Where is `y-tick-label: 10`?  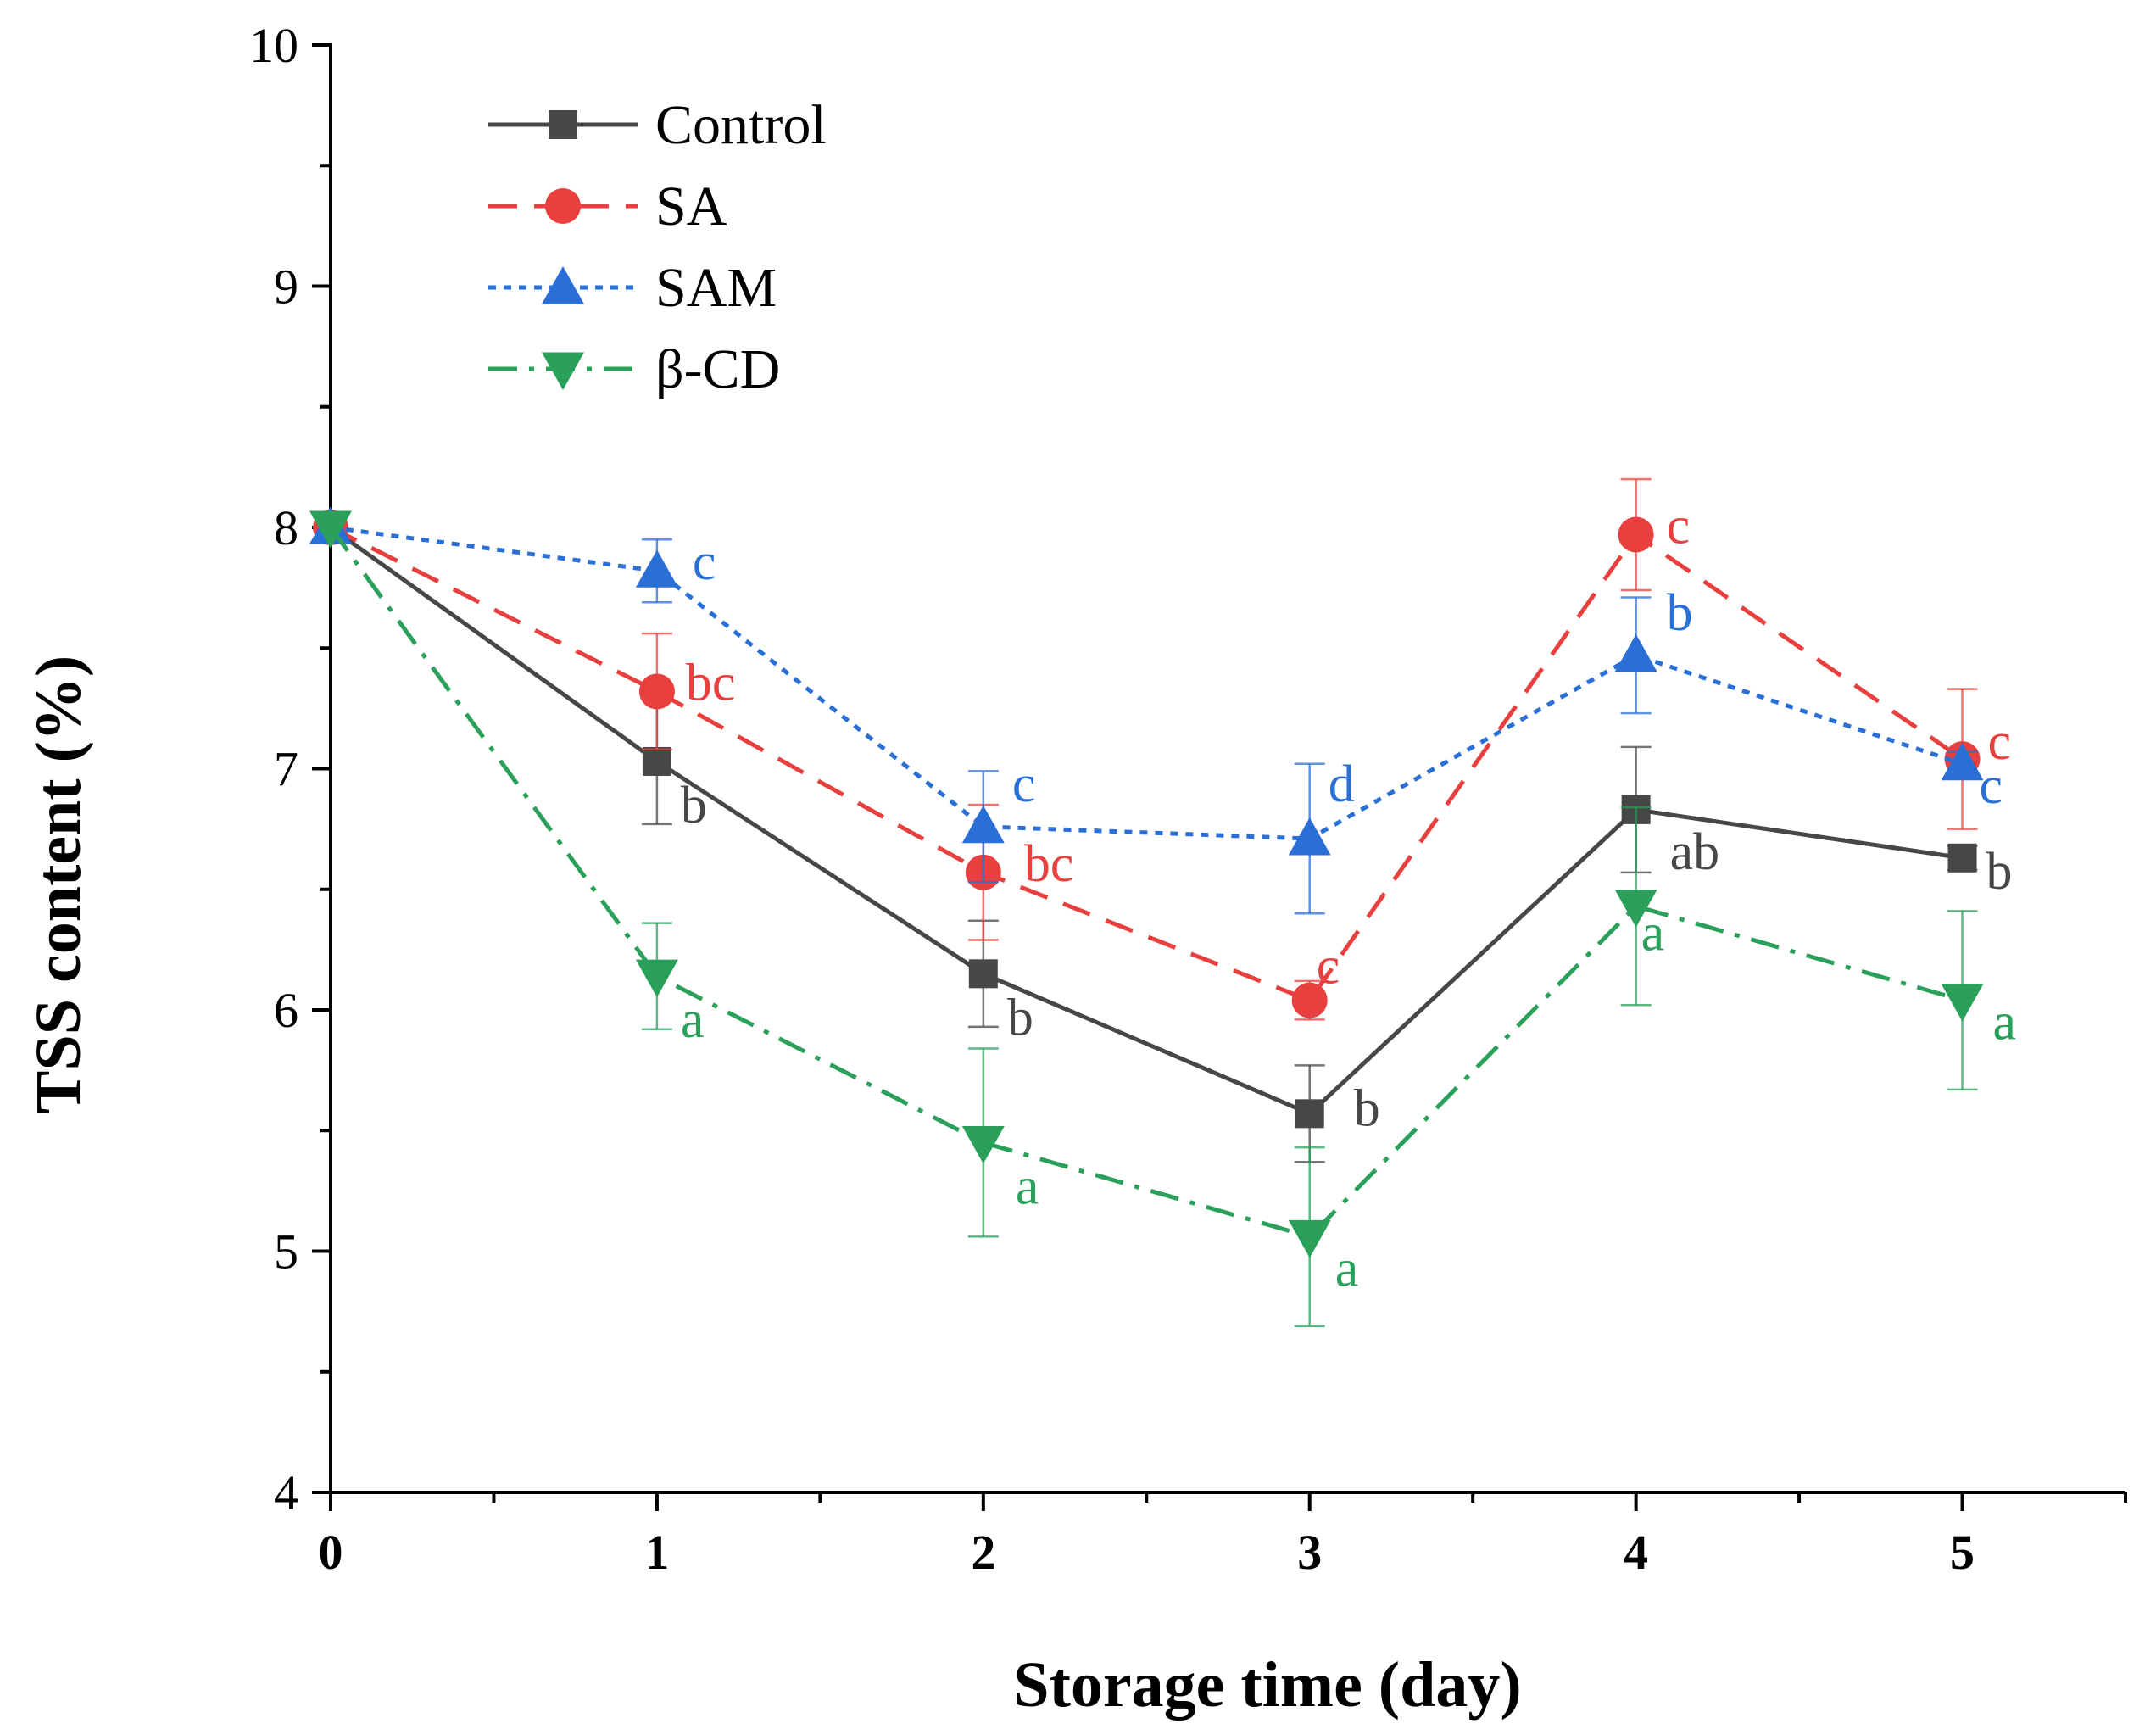 y-tick-label: 10 is located at coordinates (273, 45).